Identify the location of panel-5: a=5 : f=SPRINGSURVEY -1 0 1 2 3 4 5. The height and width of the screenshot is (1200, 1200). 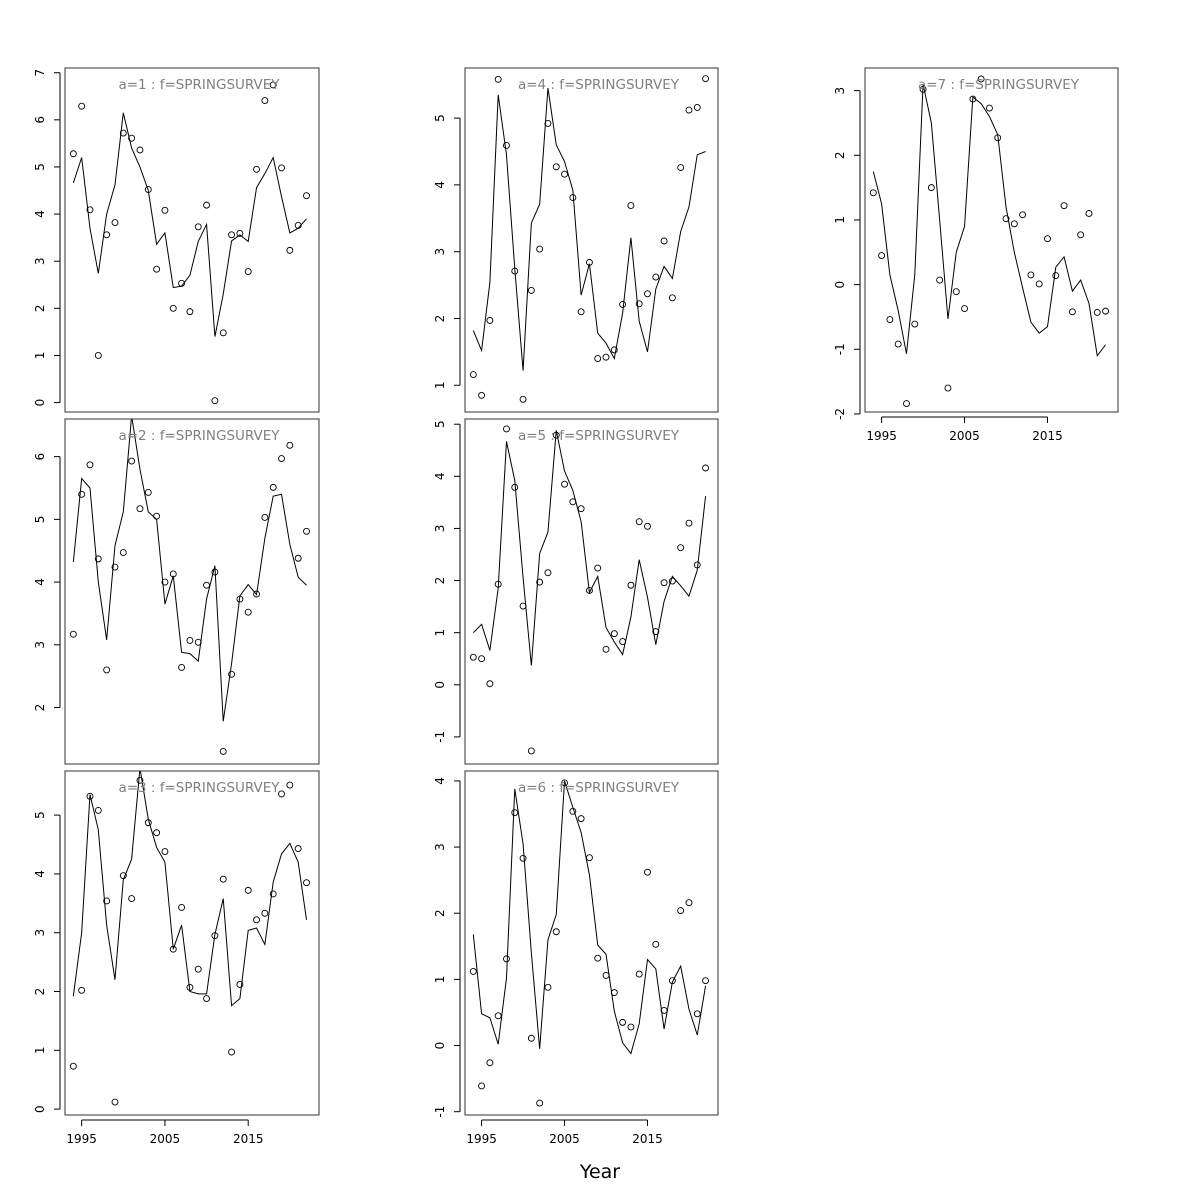
(576, 591).